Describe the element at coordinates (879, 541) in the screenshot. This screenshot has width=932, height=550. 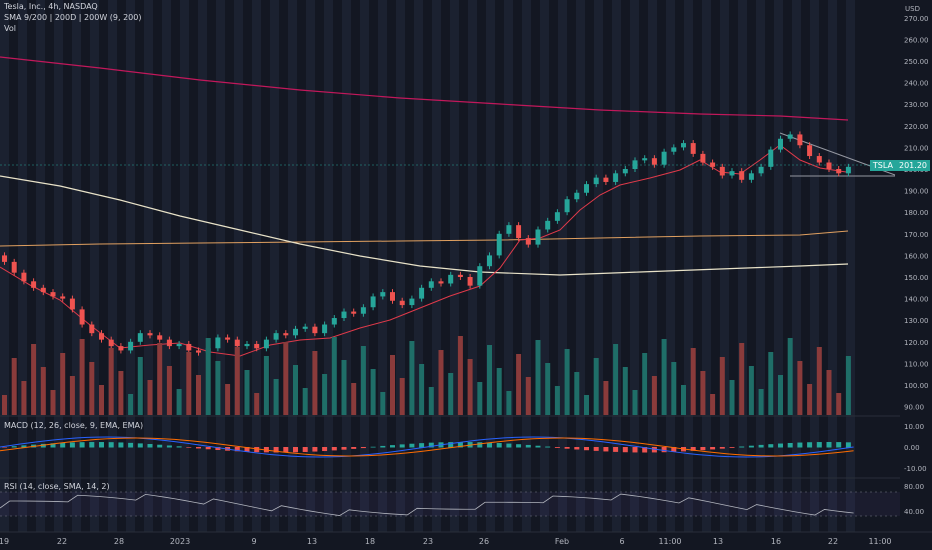
I see `time-axis-tick: 11:00` at that location.